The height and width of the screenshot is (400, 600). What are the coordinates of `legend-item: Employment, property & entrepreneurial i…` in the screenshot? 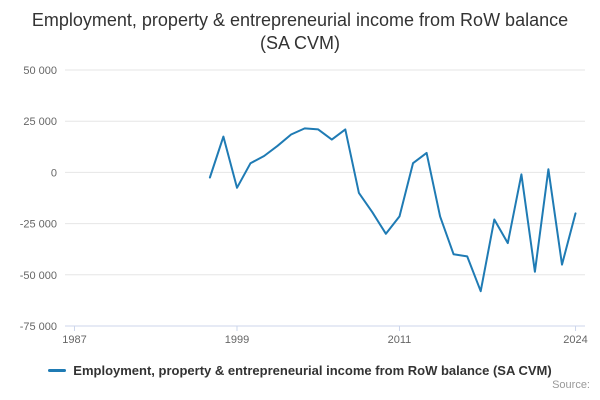 It's located at (300, 370).